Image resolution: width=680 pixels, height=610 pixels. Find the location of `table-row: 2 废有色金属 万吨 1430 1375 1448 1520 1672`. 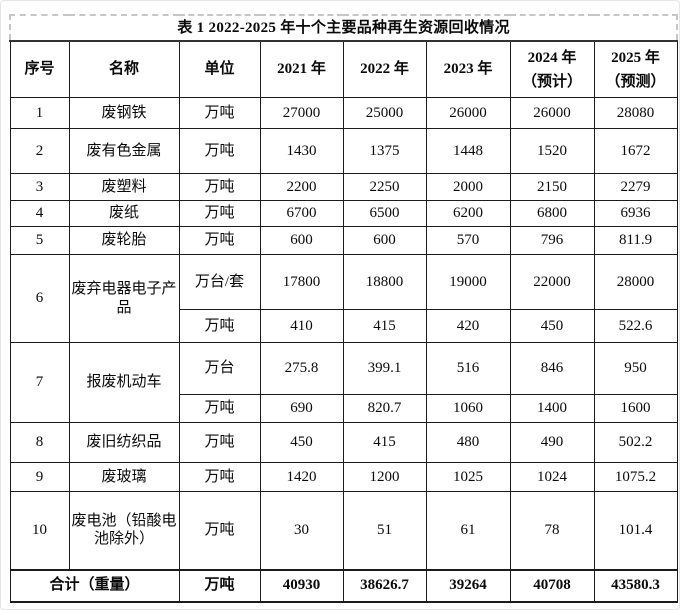

table-row: 2 废有色金属 万吨 1430 1375 1448 1520 1672 is located at coordinates (343, 151).